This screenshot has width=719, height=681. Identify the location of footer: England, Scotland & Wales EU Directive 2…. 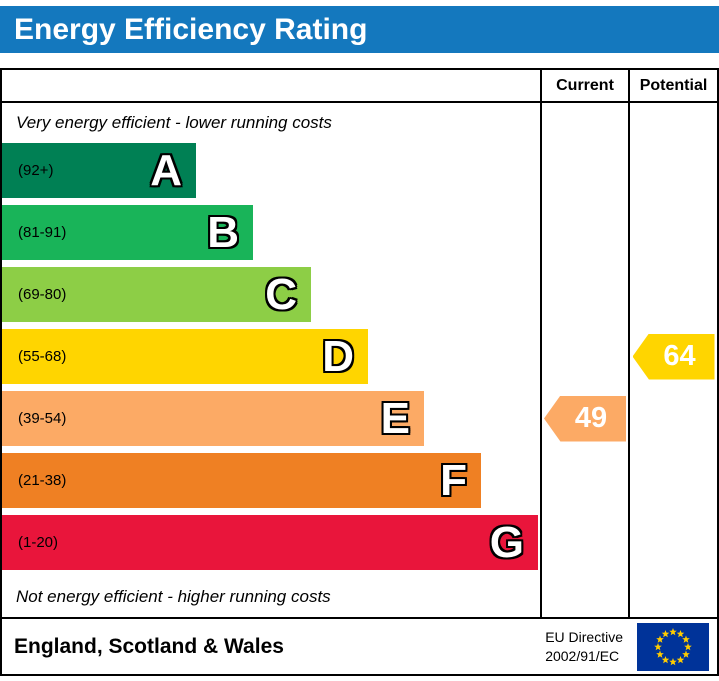
(359, 645).